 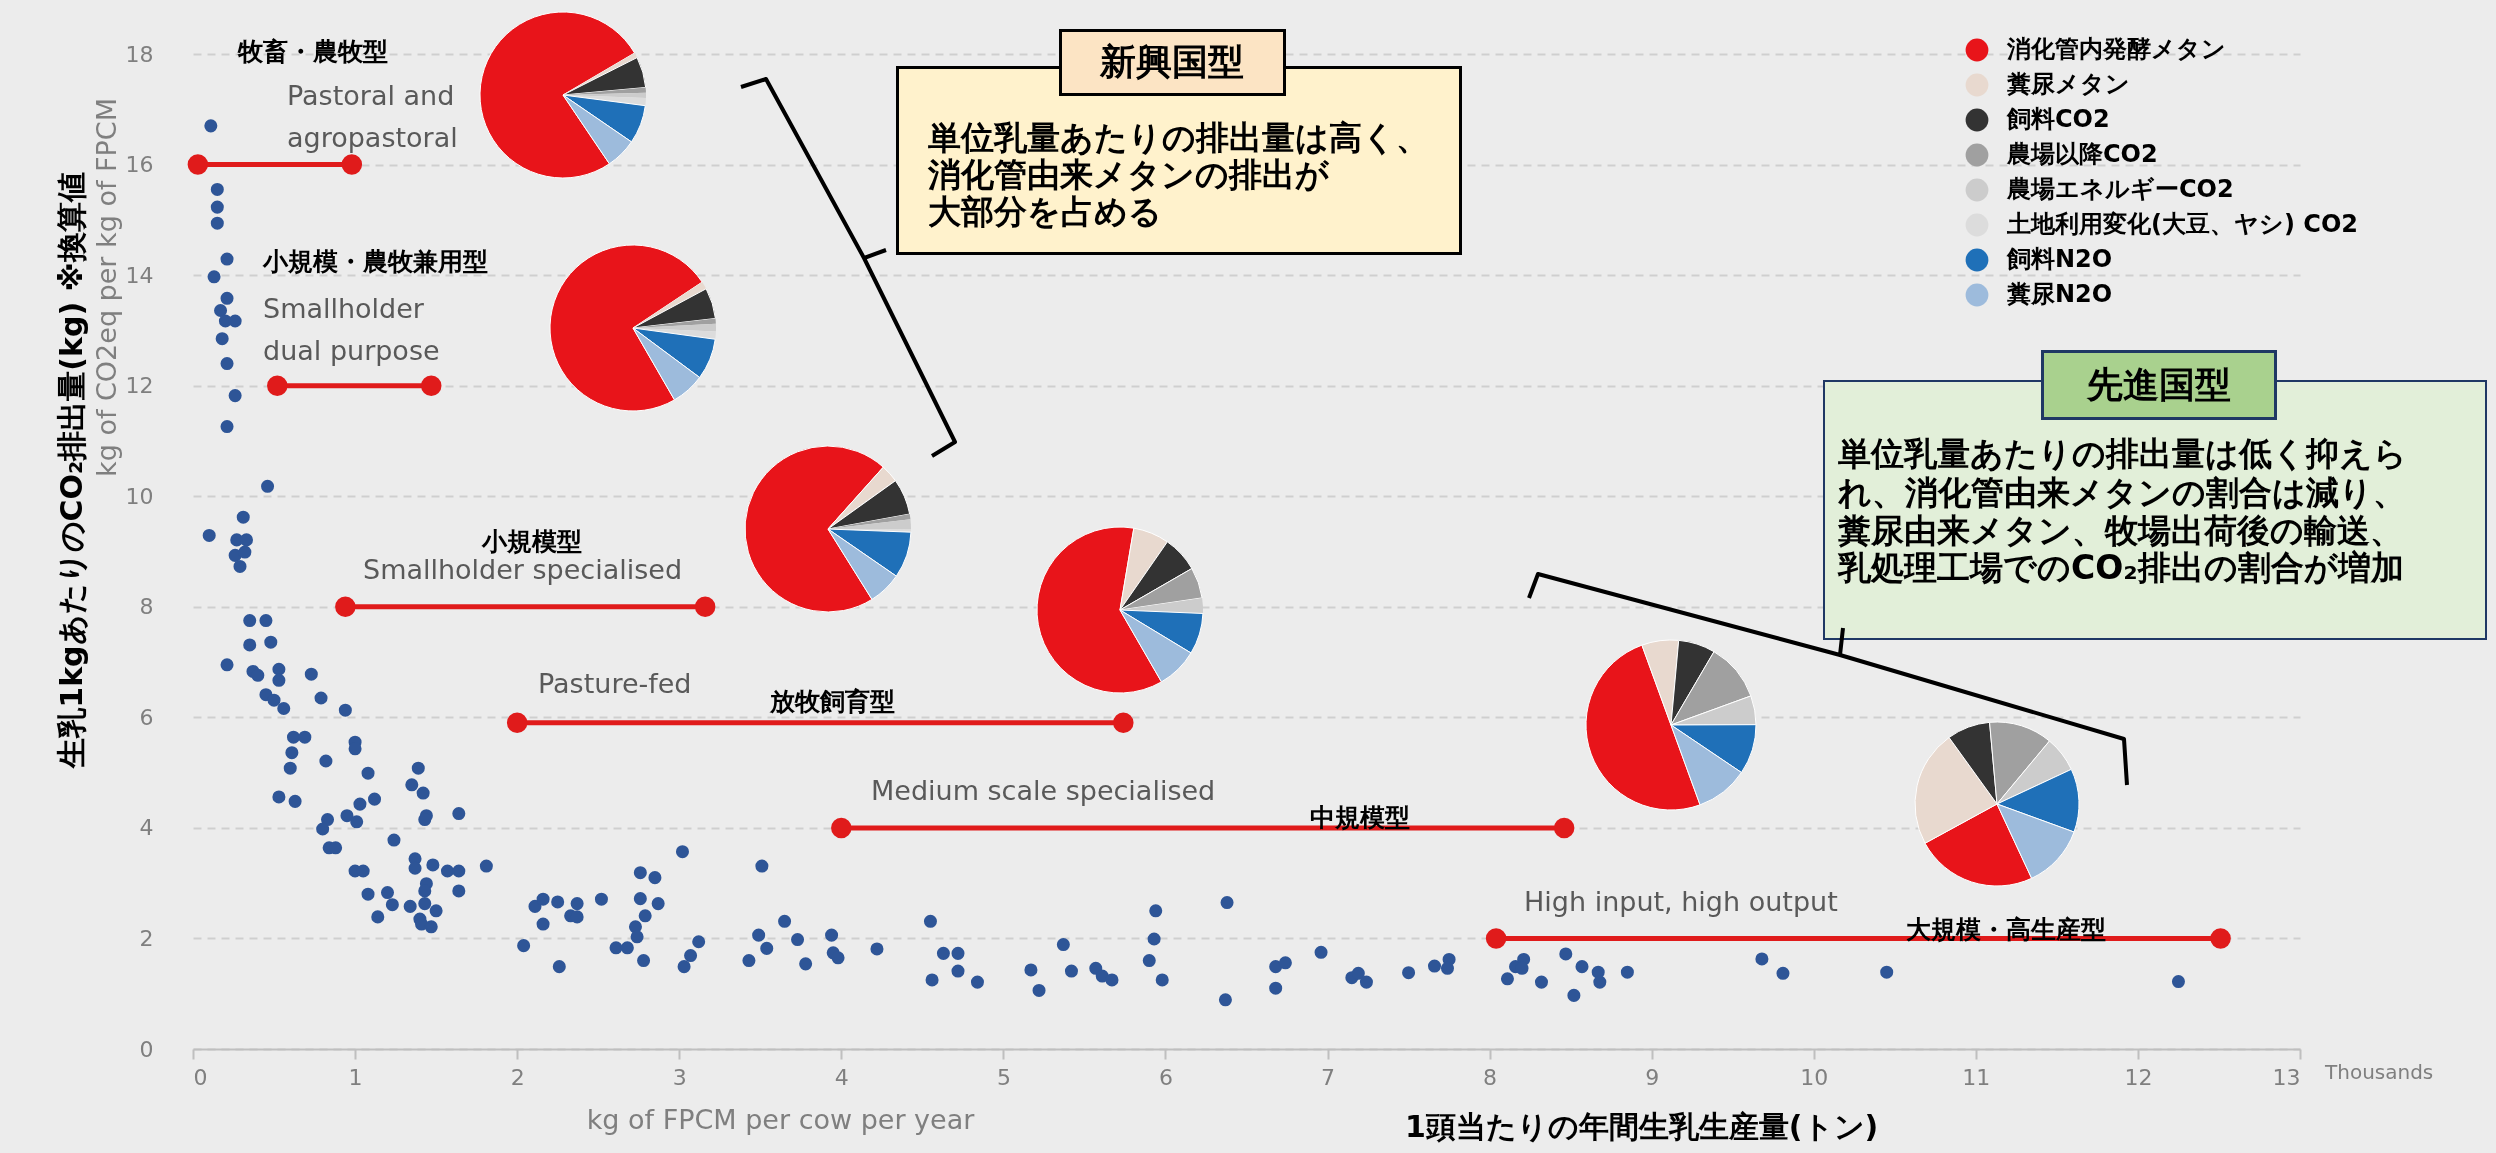 What do you see at coordinates (1814, 1077) in the screenshot?
I see `x-tick-label: 10` at bounding box center [1814, 1077].